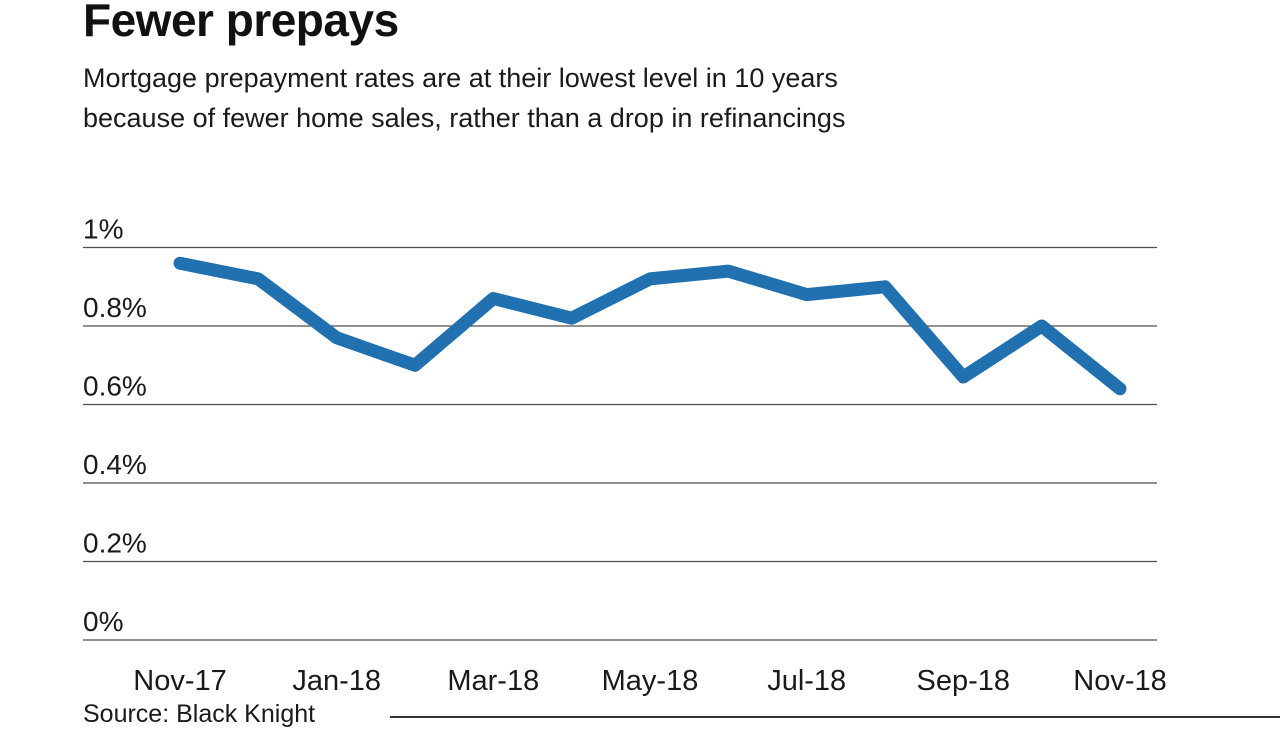 This screenshot has height=729, width=1280. Describe the element at coordinates (1120, 681) in the screenshot. I see `x-tick-label: Nov-18` at that location.